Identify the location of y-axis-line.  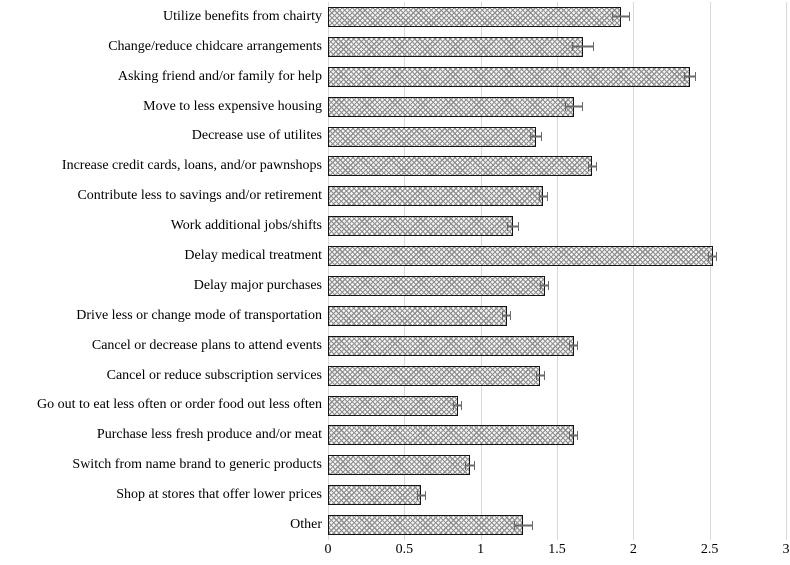
(328, 271).